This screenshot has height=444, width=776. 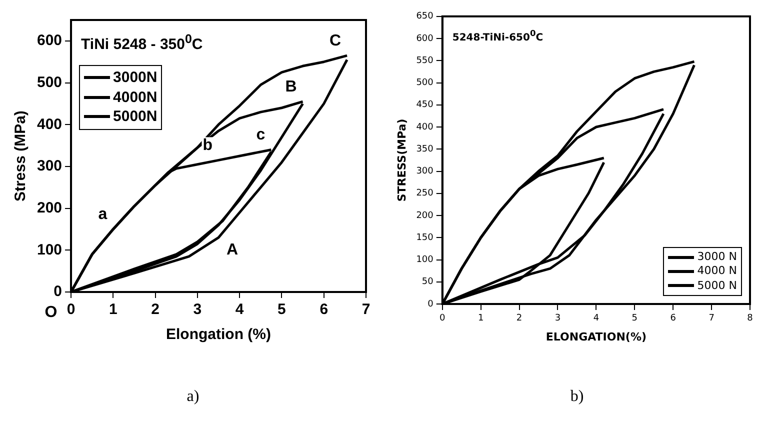 What do you see at coordinates (401, 160) in the screenshot?
I see `y-axis-title: STRESS(MPa)` at bounding box center [401, 160].